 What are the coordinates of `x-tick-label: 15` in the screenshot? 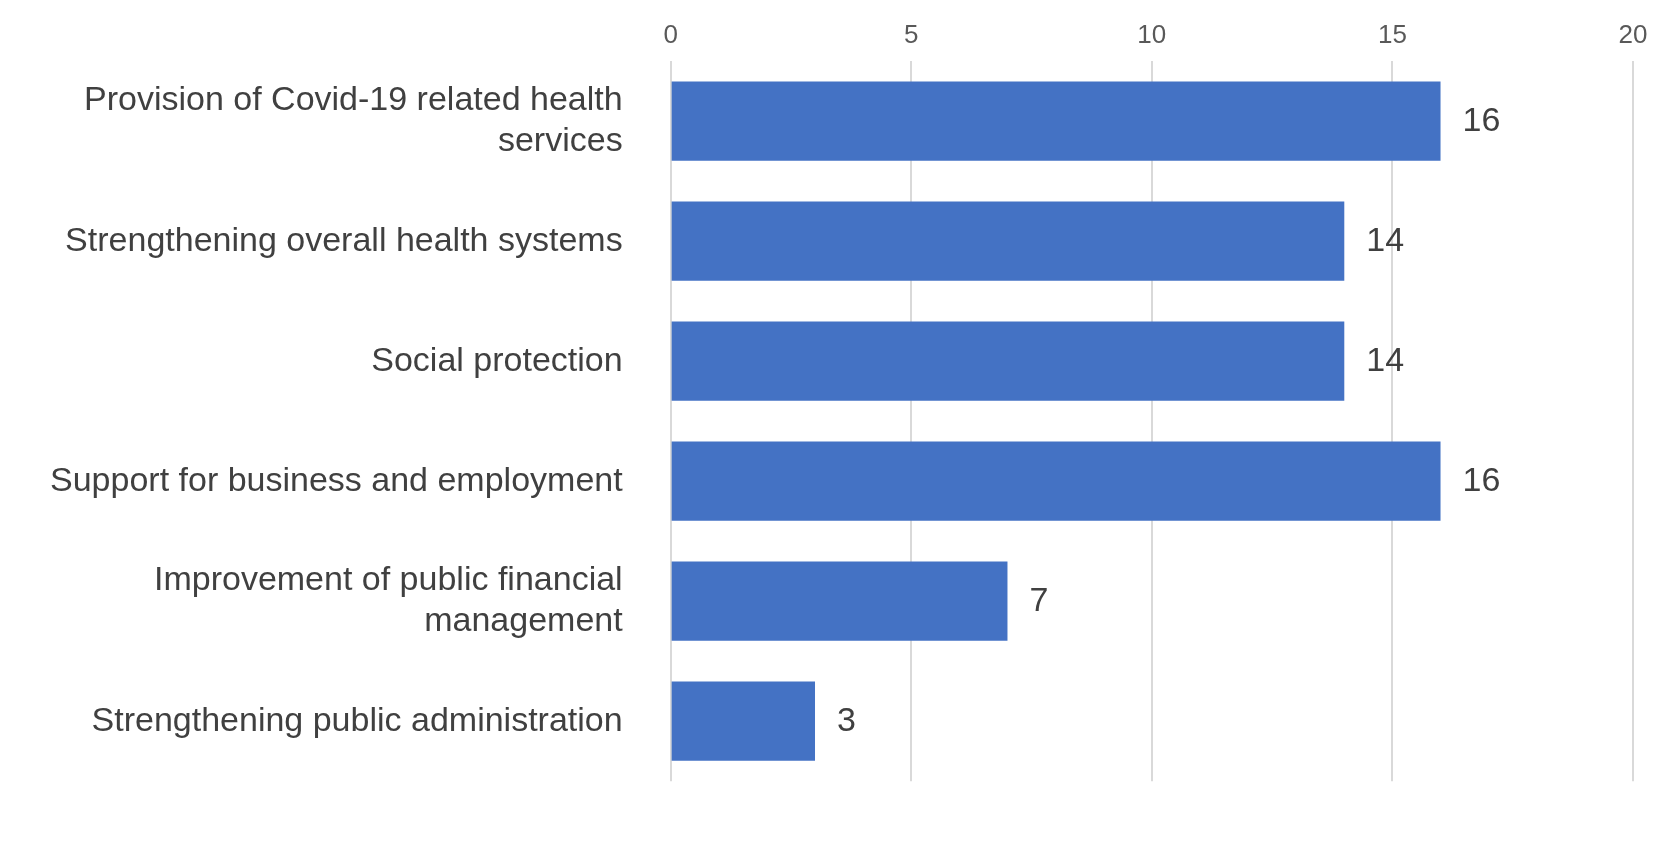 It's located at (1392, 33).